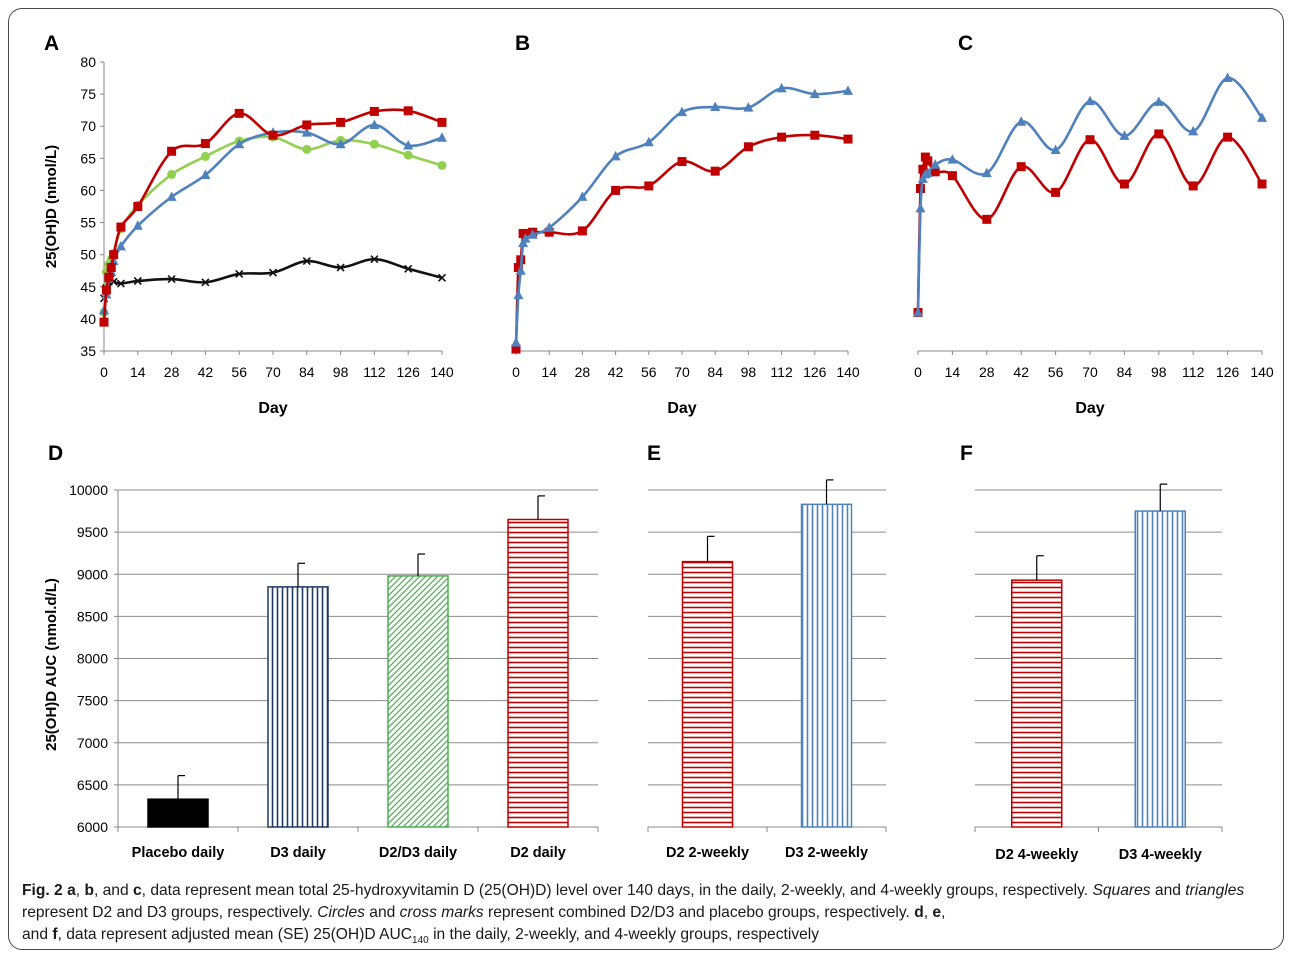 The height and width of the screenshot is (958, 1292). Describe the element at coordinates (919, 912) in the screenshot. I see `caption-d: d` at that location.